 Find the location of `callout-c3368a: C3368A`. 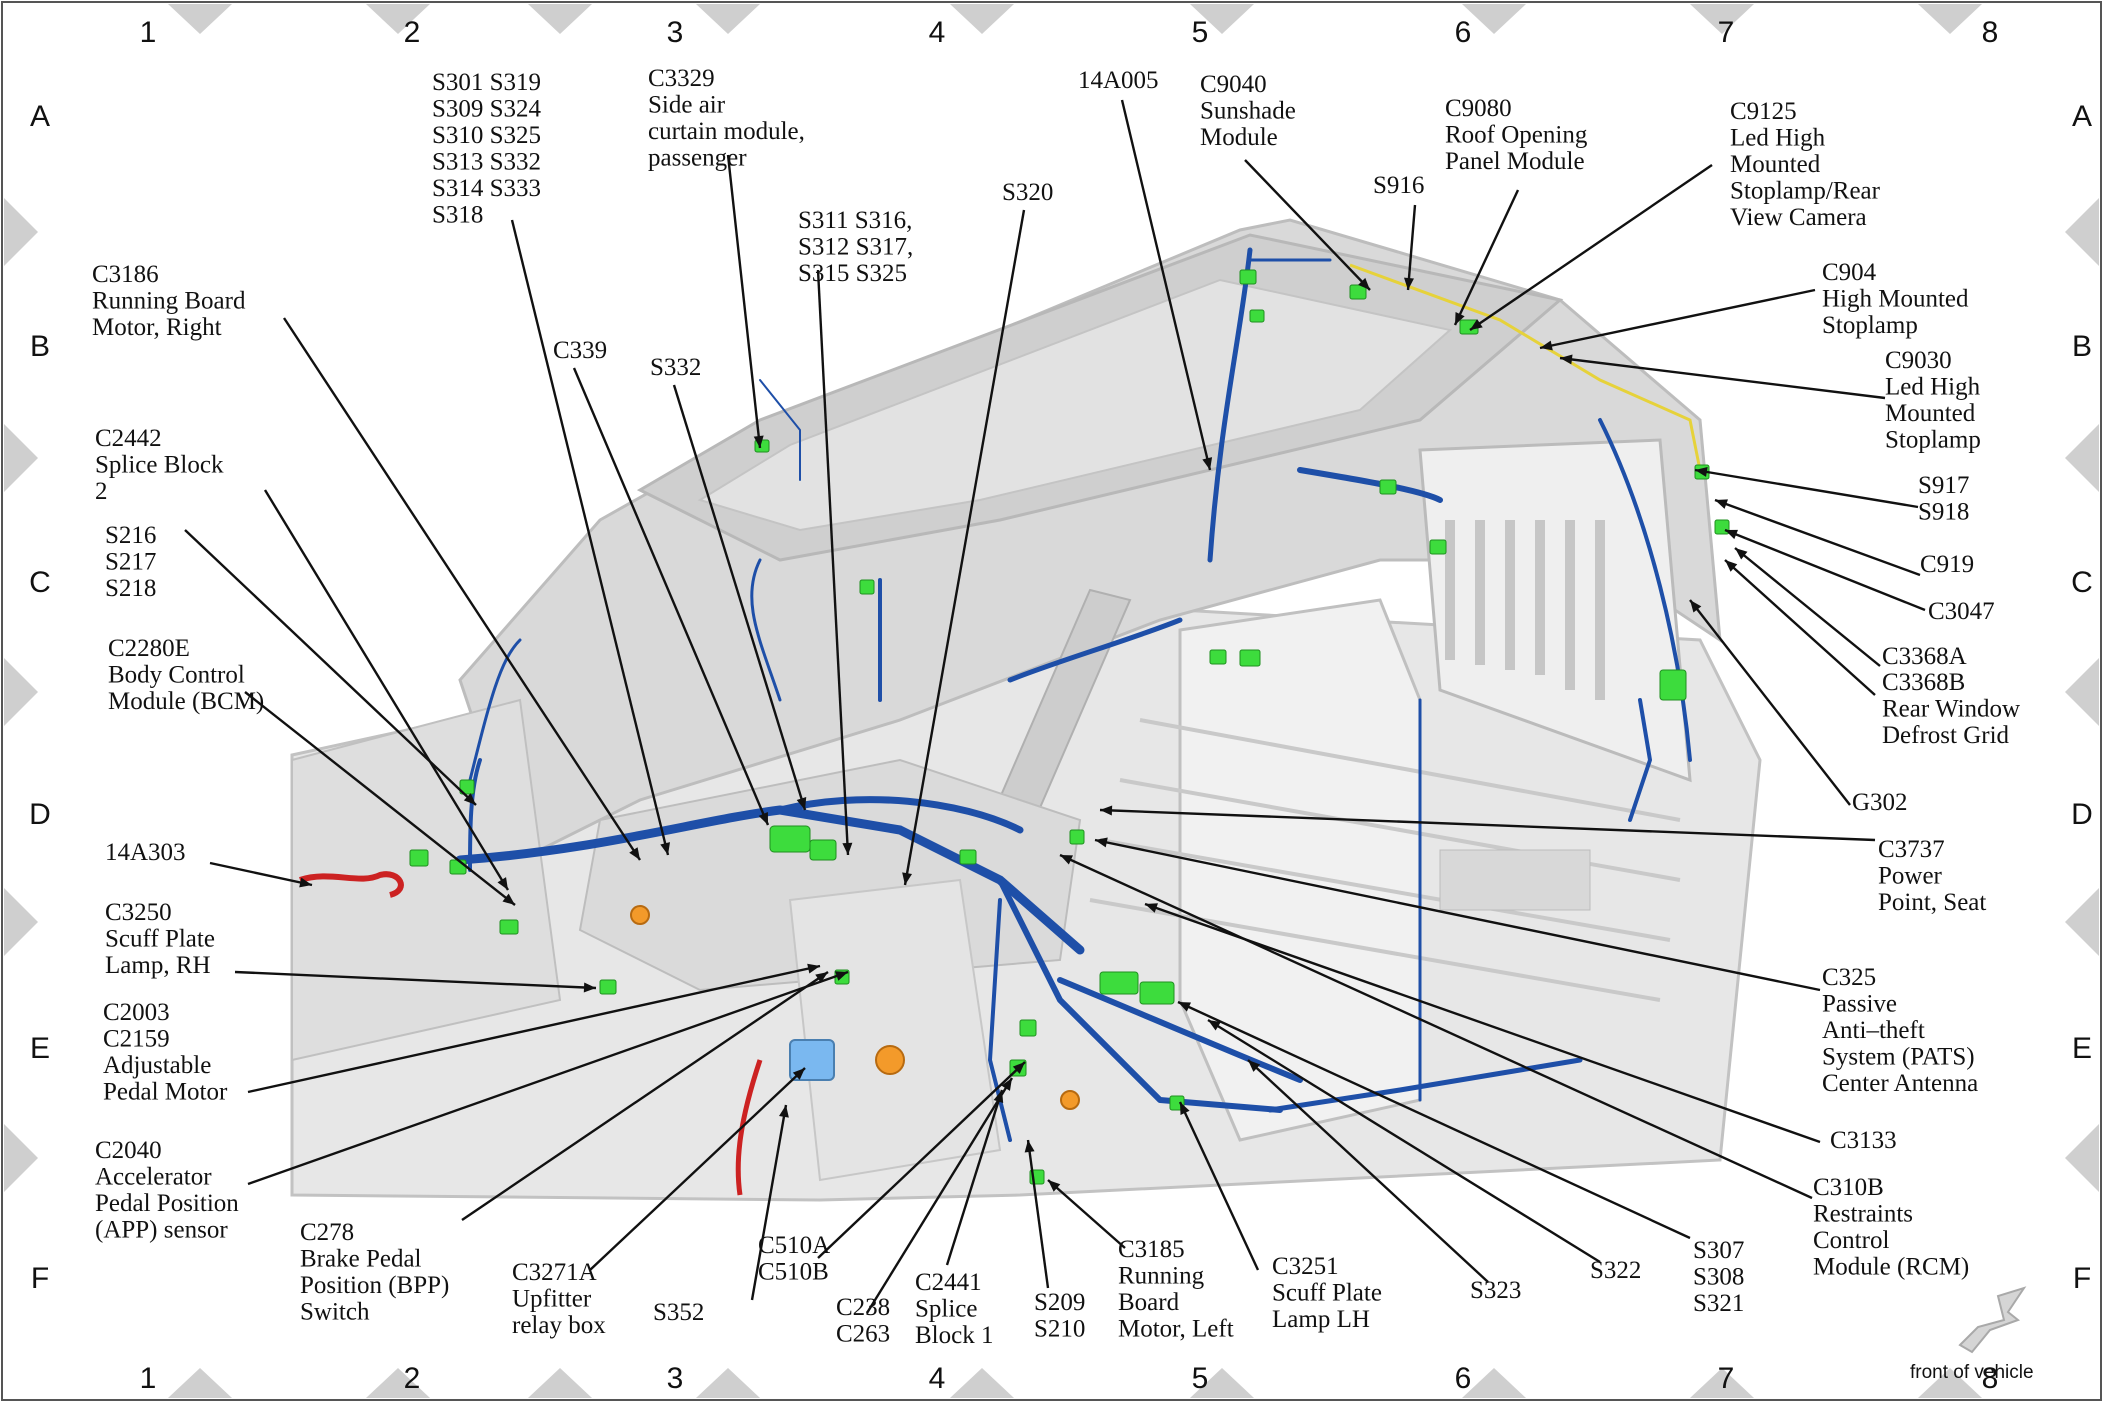

callout-c3368a: C3368A is located at coordinates (1924, 656).